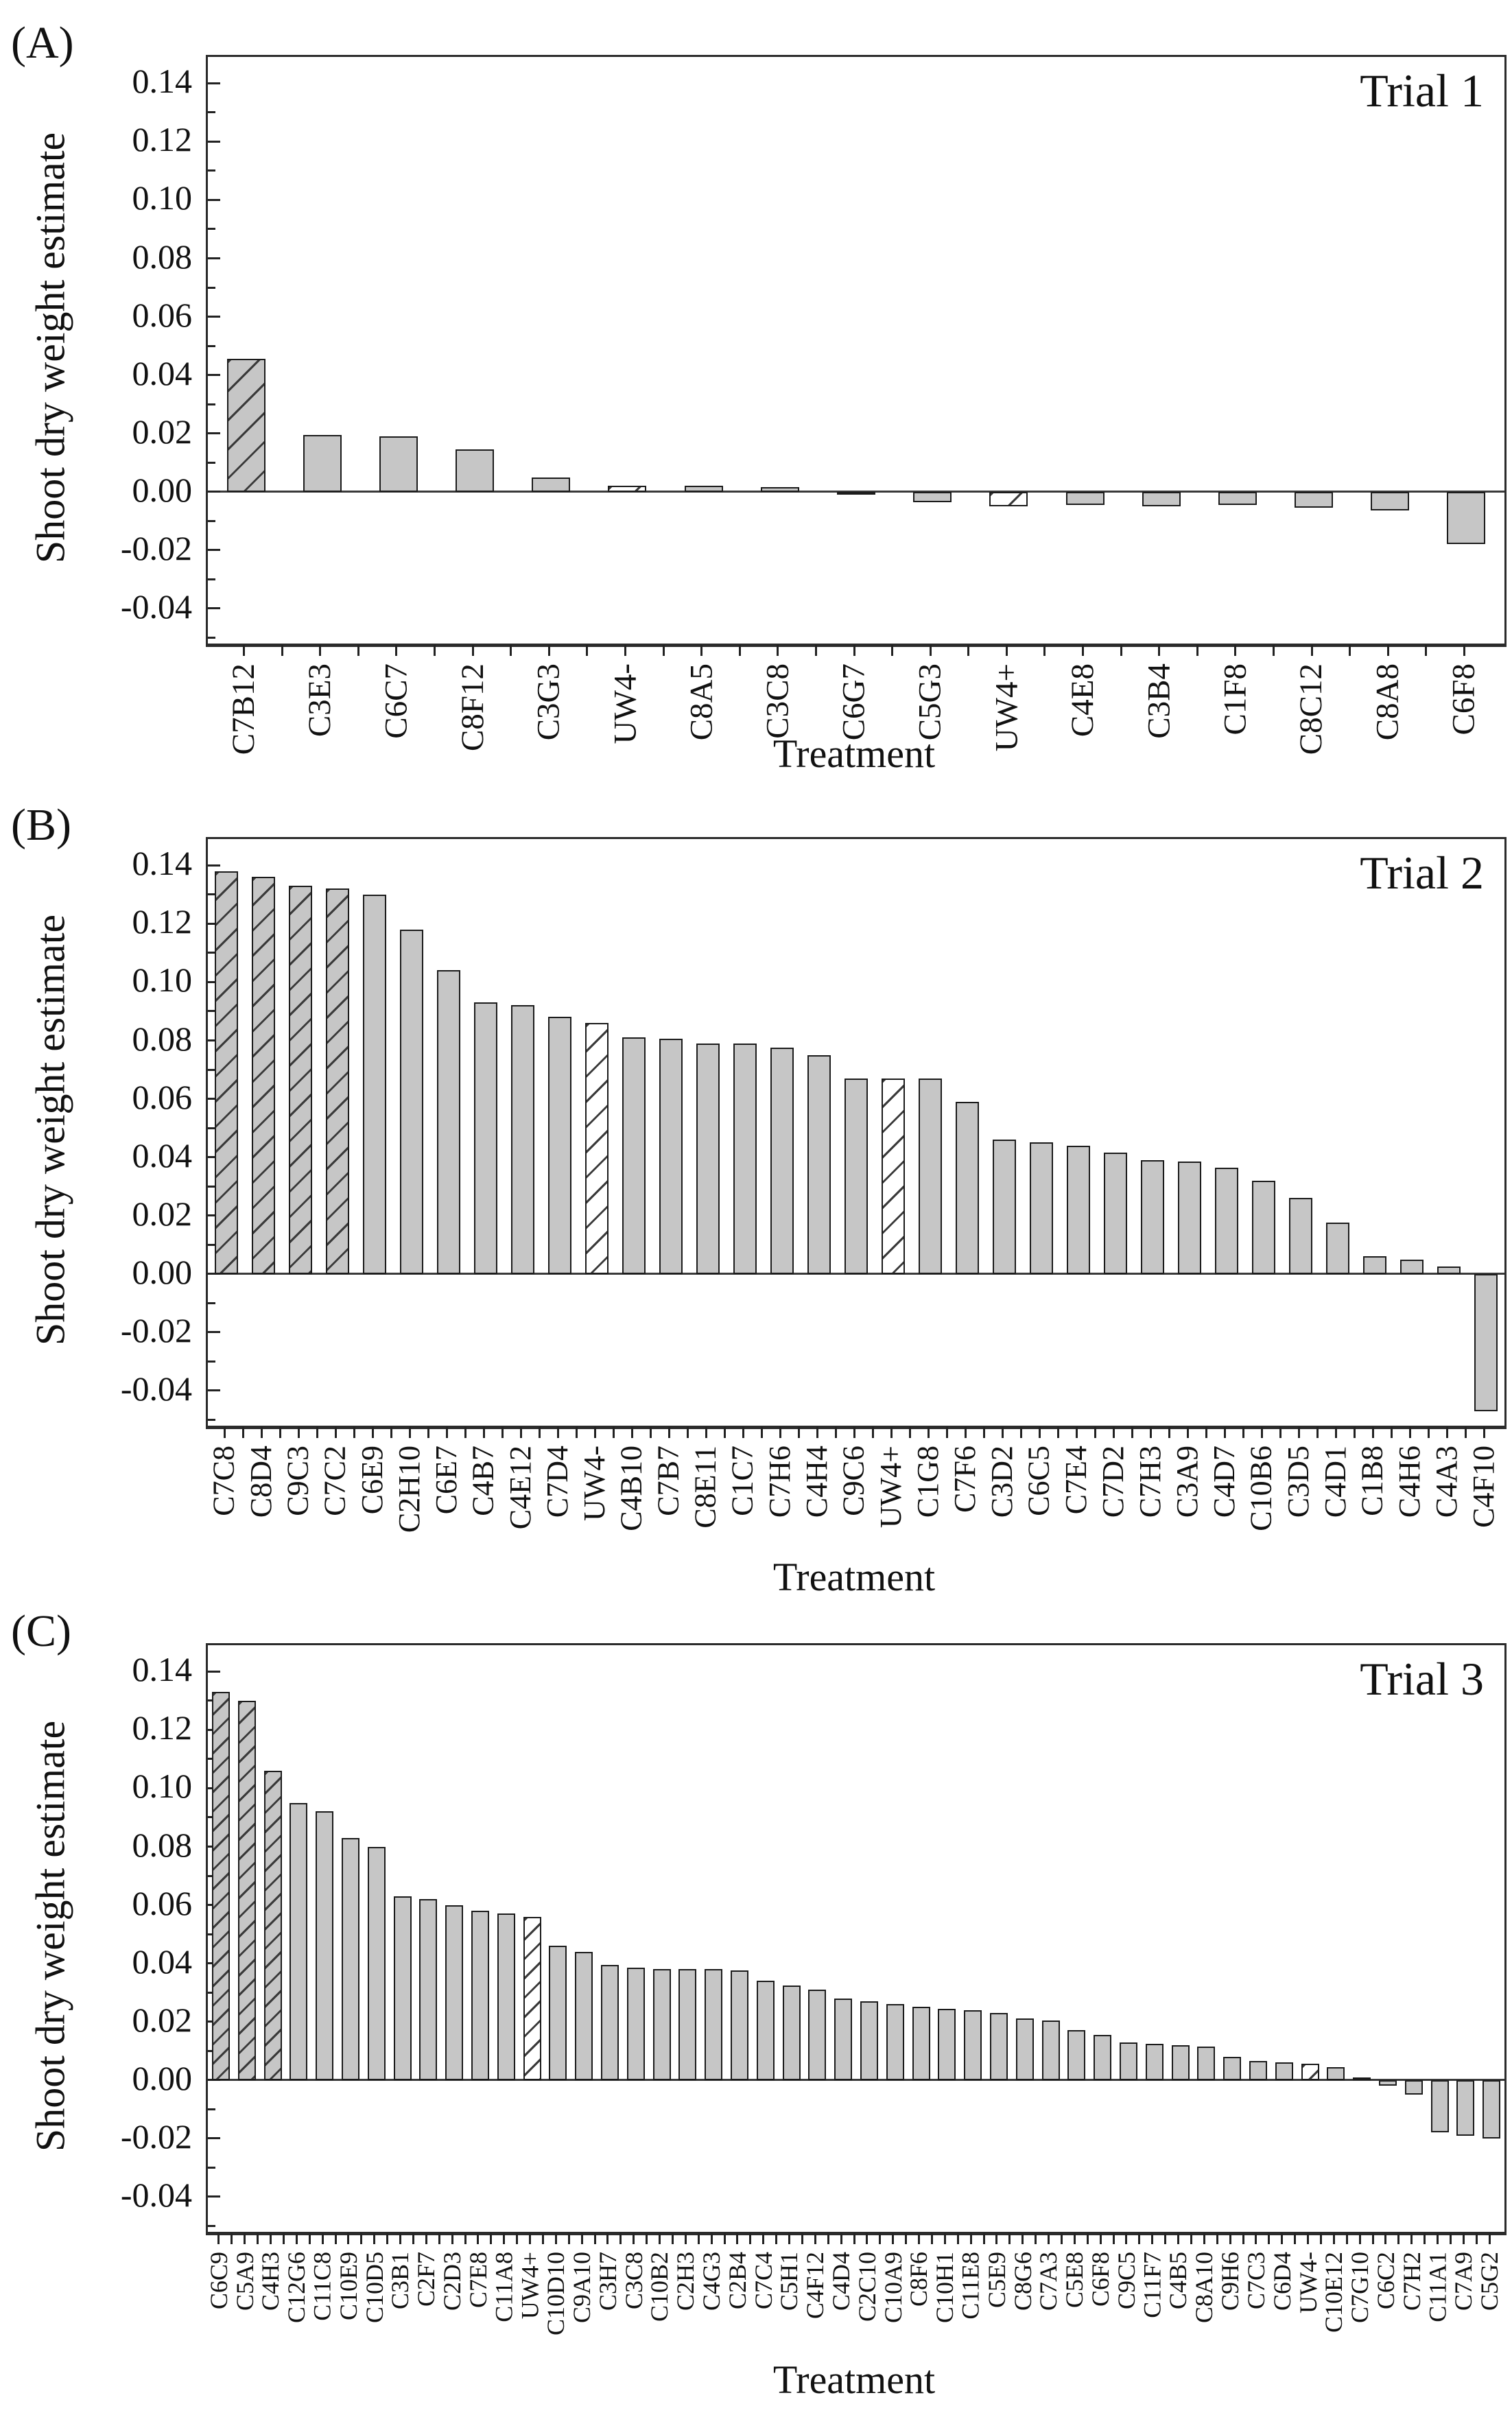  What do you see at coordinates (737, 2281) in the screenshot?
I see `x-tick-label: C2B4` at bounding box center [737, 2281].